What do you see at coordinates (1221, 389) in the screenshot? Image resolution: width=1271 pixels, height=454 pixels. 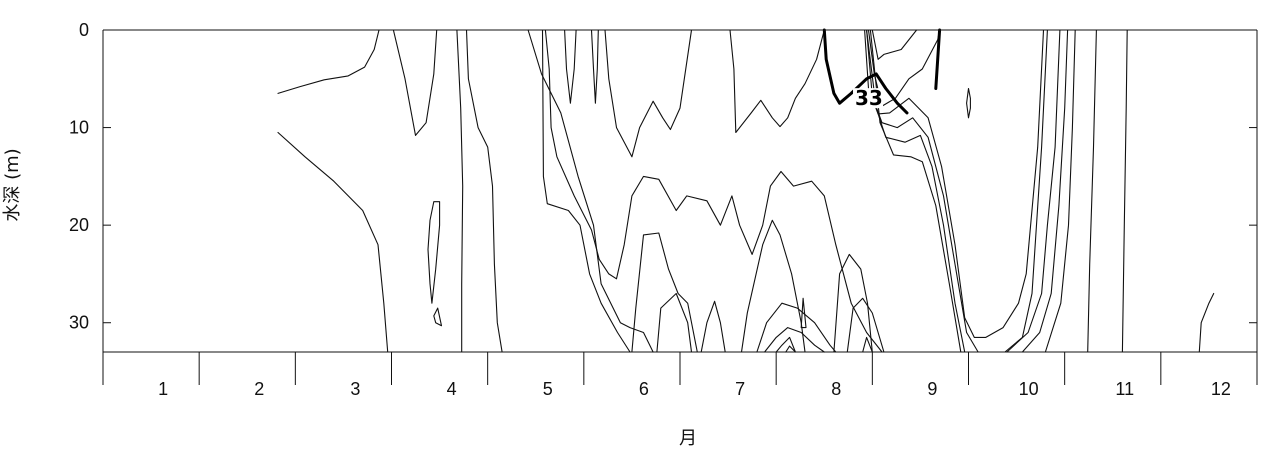 I see `x-tick-label: 12` at bounding box center [1221, 389].